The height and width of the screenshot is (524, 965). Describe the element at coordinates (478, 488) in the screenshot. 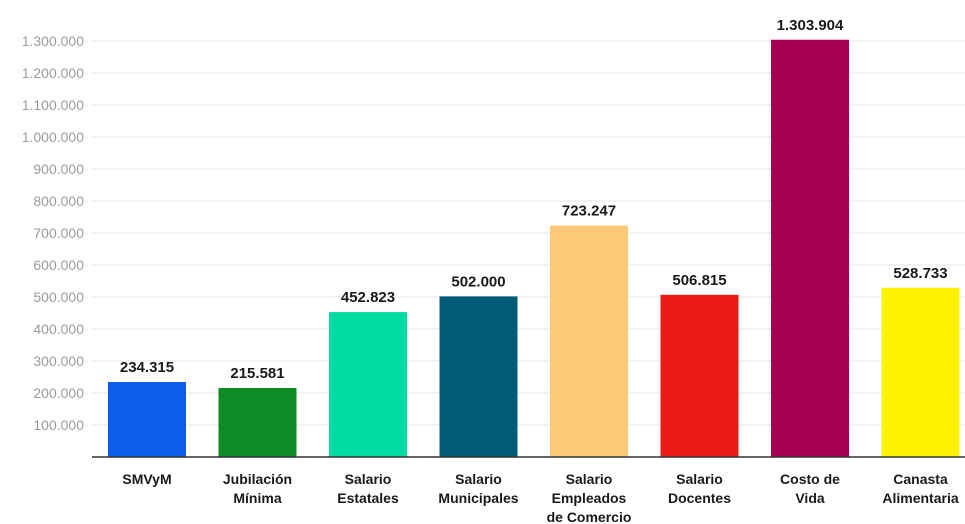

I see `x-category-label: Salario Municipales` at that location.